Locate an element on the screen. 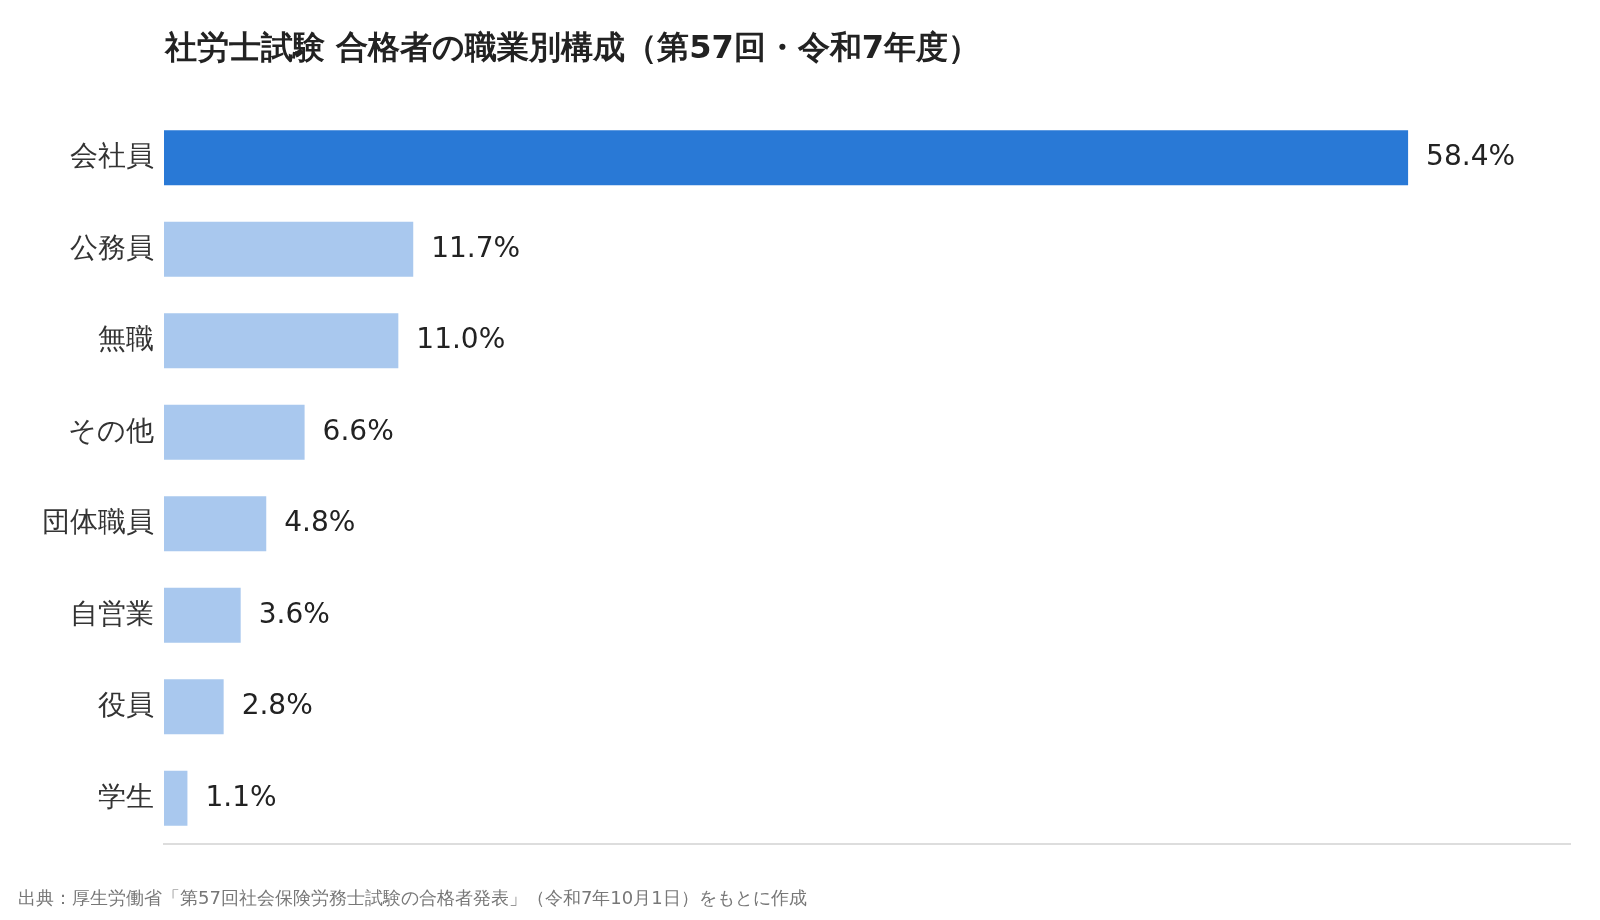 The image size is (1600, 920). data-label: 2.8% is located at coordinates (277, 705).